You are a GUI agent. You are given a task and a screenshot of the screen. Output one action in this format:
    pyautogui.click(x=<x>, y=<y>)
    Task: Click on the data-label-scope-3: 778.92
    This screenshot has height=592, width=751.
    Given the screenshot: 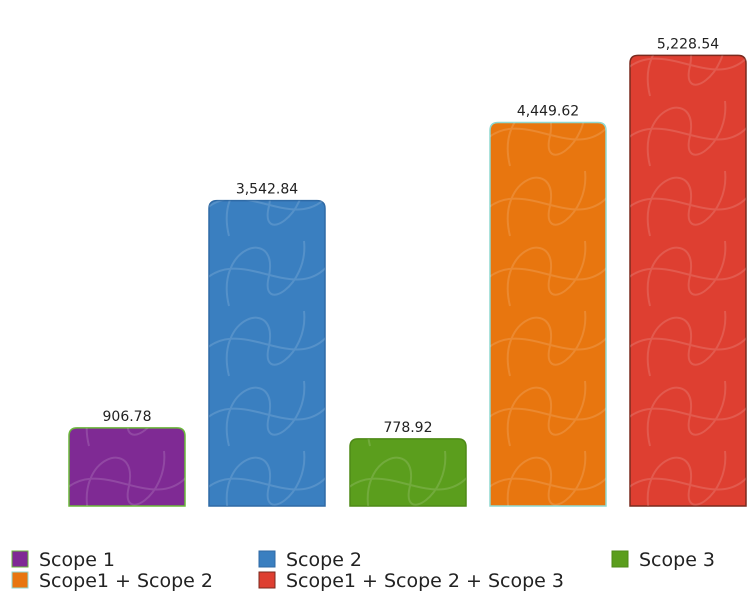 What is the action you would take?
    pyautogui.click(x=408, y=428)
    